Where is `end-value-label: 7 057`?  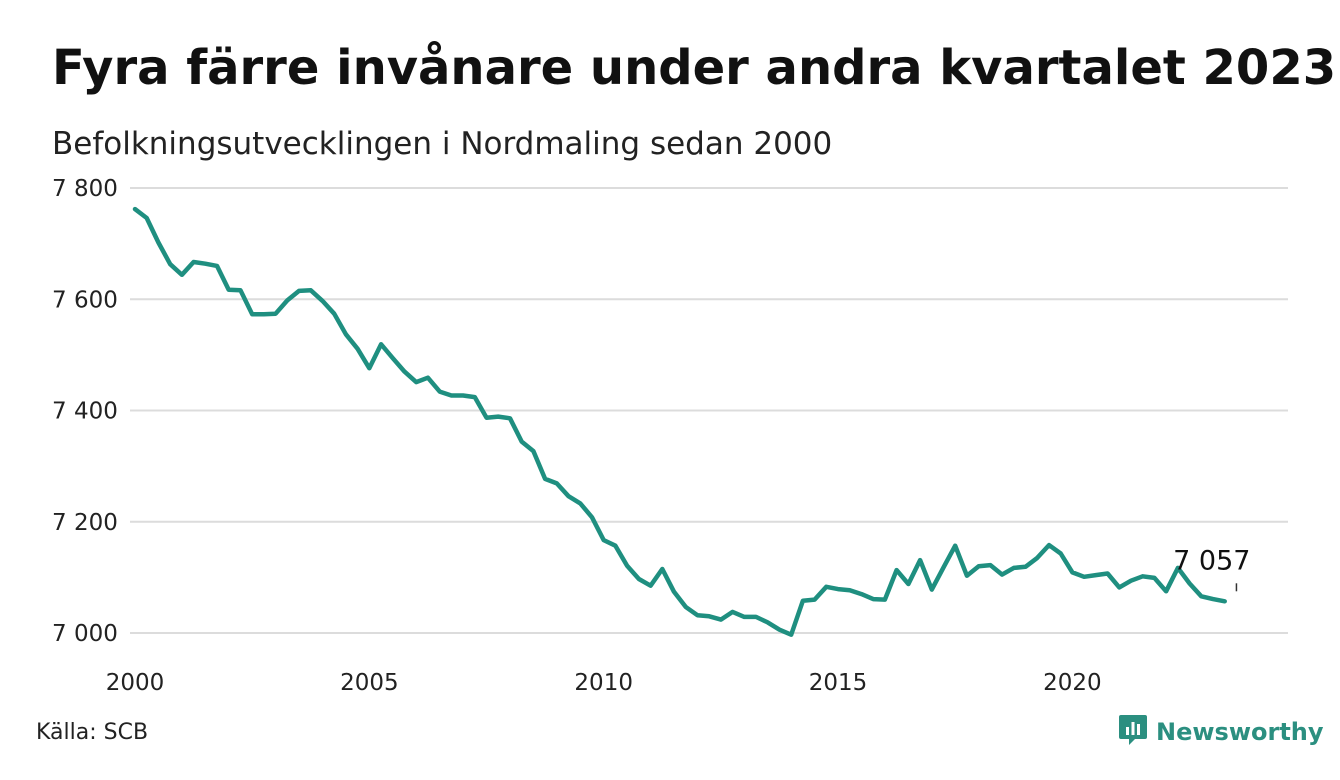 end-value-label: 7 057 is located at coordinates (1211, 560).